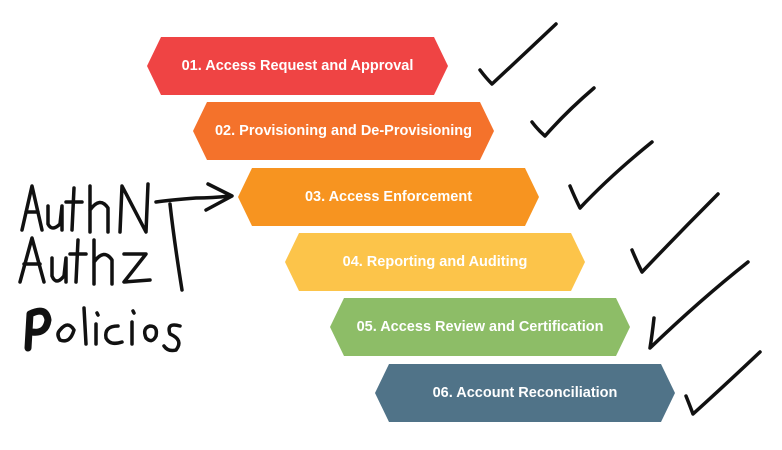  What do you see at coordinates (103, 329) in the screenshot?
I see `policies-handwriting` at bounding box center [103, 329].